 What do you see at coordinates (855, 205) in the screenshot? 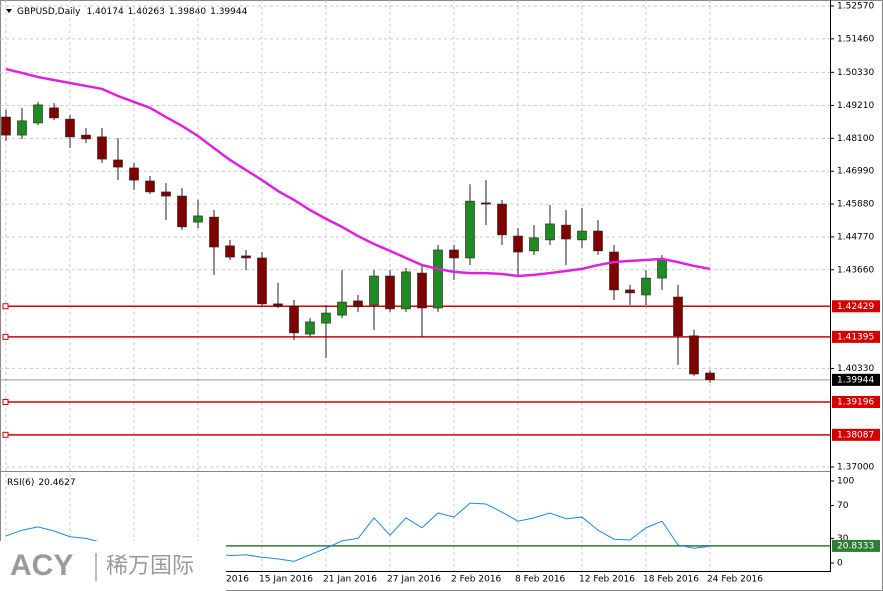
I see `y-tick-label: 1.45880` at bounding box center [855, 205].